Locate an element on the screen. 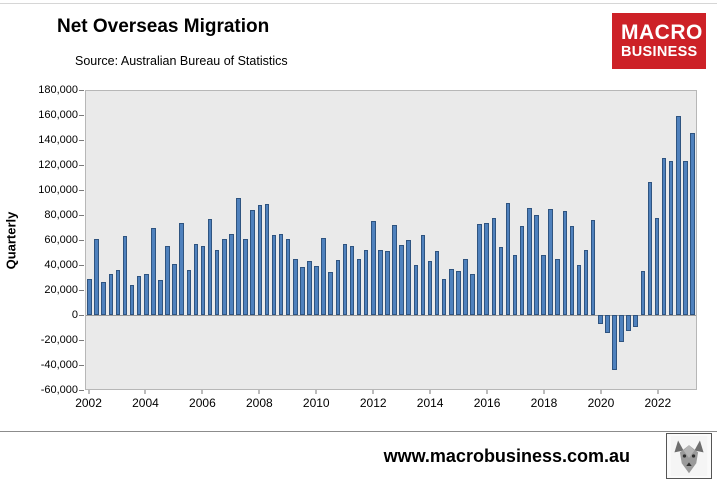  bar-2005Q3 is located at coordinates (189, 292).